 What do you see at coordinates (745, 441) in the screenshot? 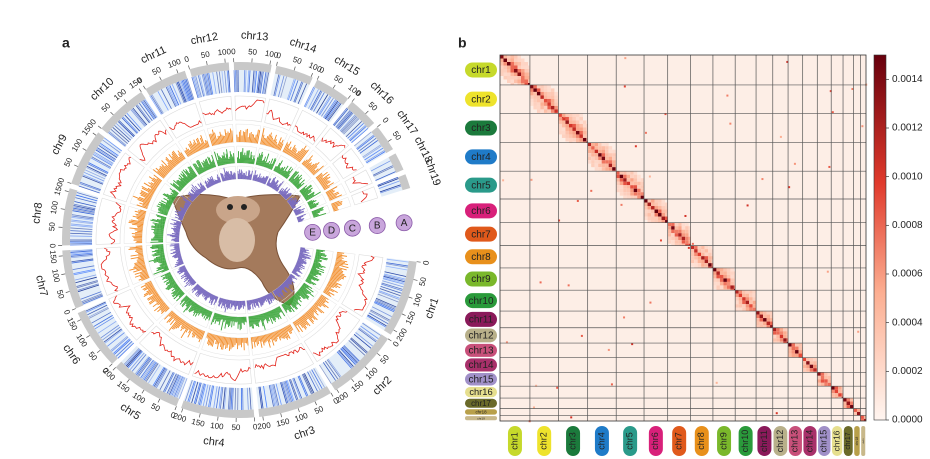
I see `column-label: chr10` at bounding box center [745, 441].